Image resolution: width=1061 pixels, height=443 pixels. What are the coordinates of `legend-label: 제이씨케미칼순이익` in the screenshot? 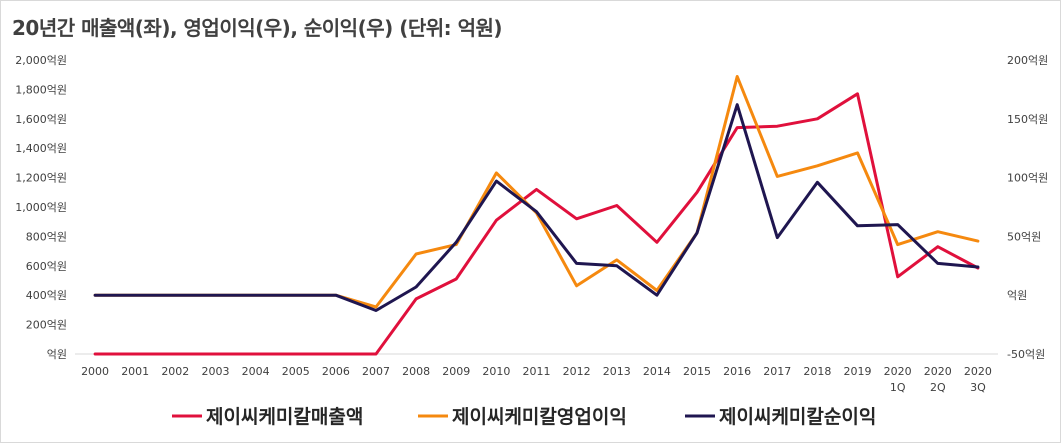 It's located at (797, 417).